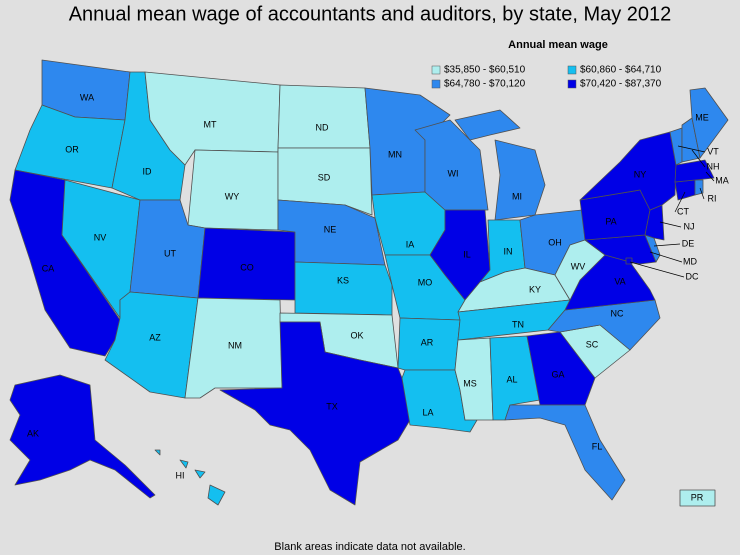 The image size is (740, 555). Describe the element at coordinates (688, 243) in the screenshot. I see `state-label: DE` at that location.